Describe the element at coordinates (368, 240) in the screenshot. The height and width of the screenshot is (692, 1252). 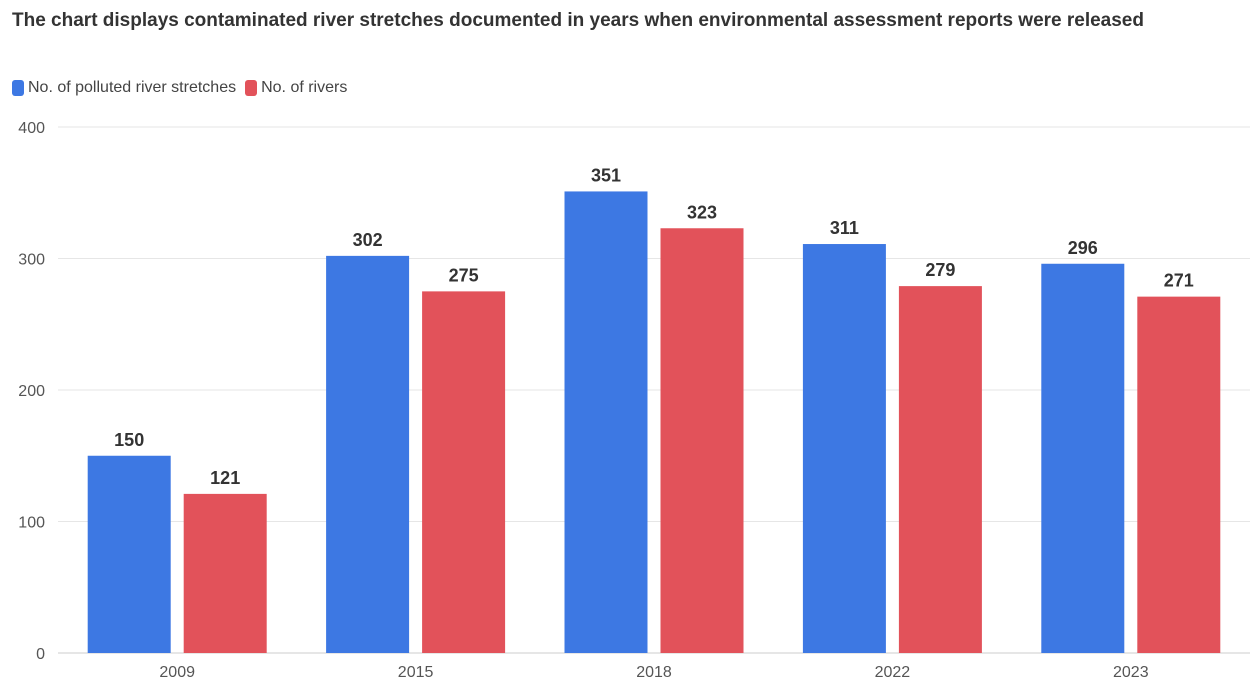
I see `data-label: 302` at that location.